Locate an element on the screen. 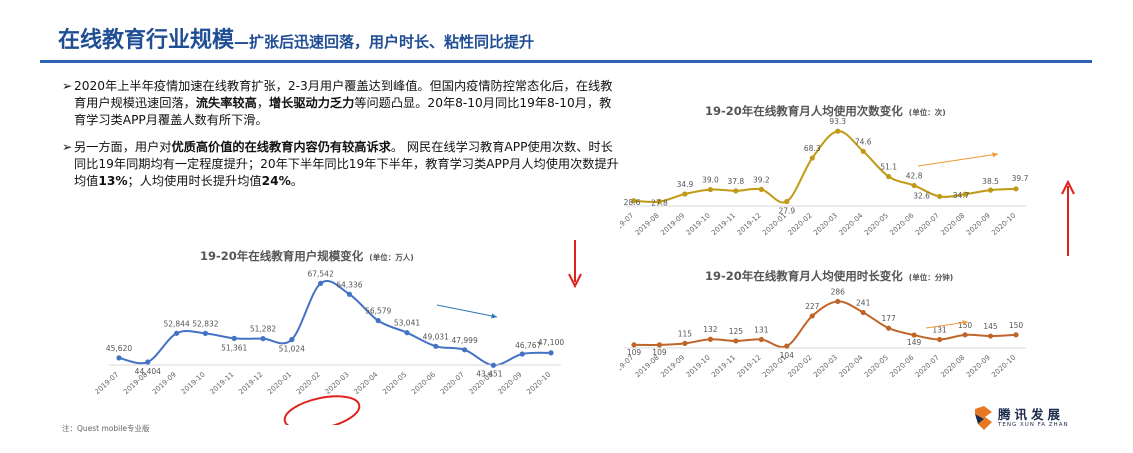 This screenshot has height=453, width=1133. chart2-unit: (单位：次) is located at coordinates (927, 112).